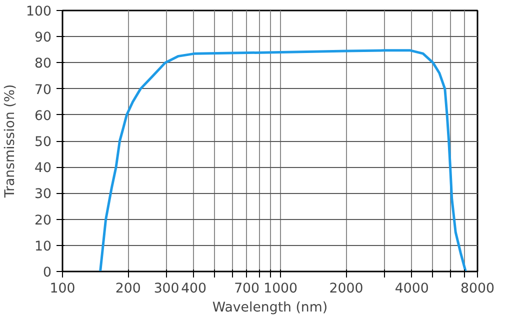  Describe the element at coordinates (43, 168) in the screenshot. I see `y-tick-label: 40` at that location.